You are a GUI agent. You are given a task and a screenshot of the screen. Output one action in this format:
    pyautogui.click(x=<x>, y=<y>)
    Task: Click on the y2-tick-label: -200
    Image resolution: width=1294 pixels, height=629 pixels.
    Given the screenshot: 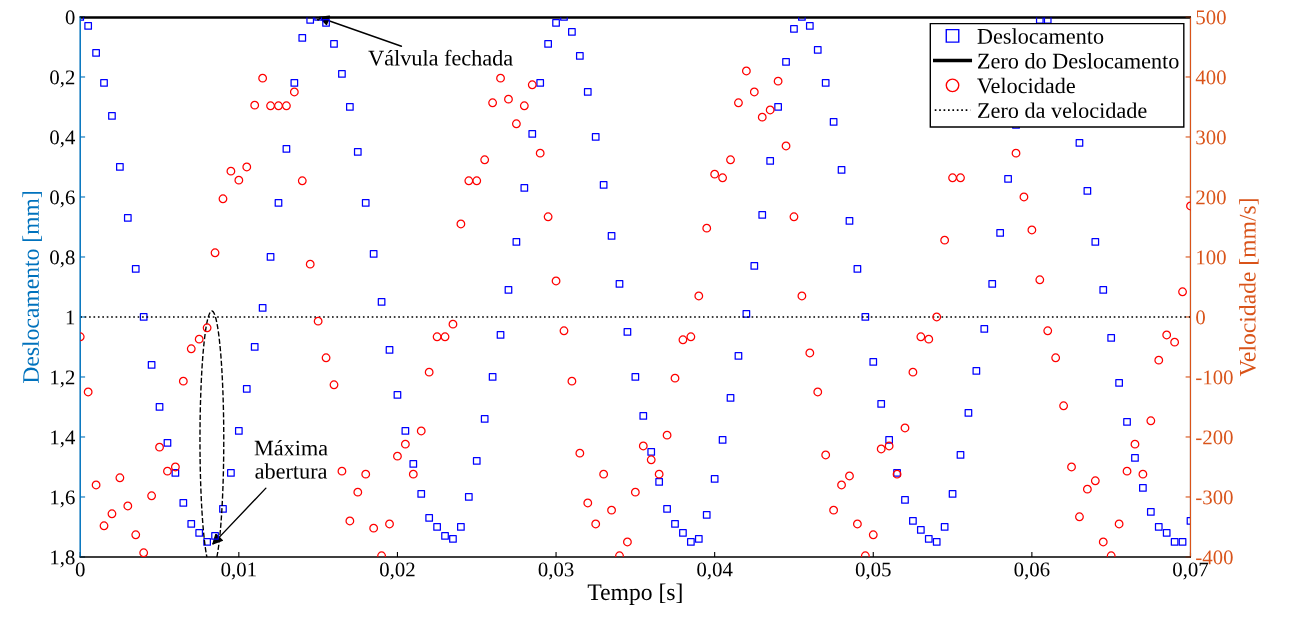 What is the action you would take?
    pyautogui.click(x=1214, y=437)
    